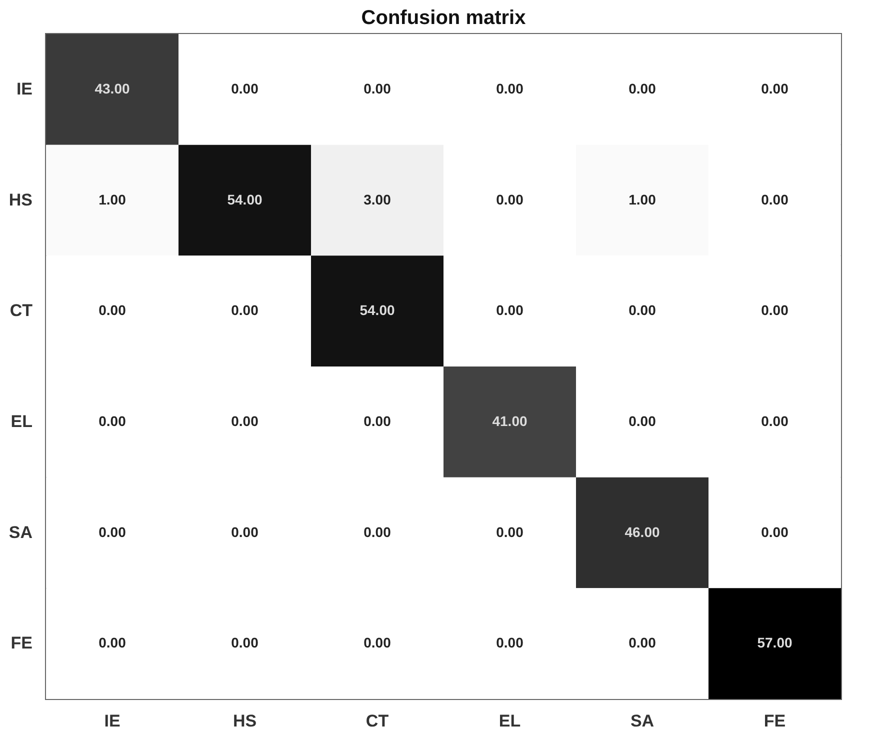 The width and height of the screenshot is (883, 747). Describe the element at coordinates (21, 421) in the screenshot. I see `y-tick-label: EL` at that location.